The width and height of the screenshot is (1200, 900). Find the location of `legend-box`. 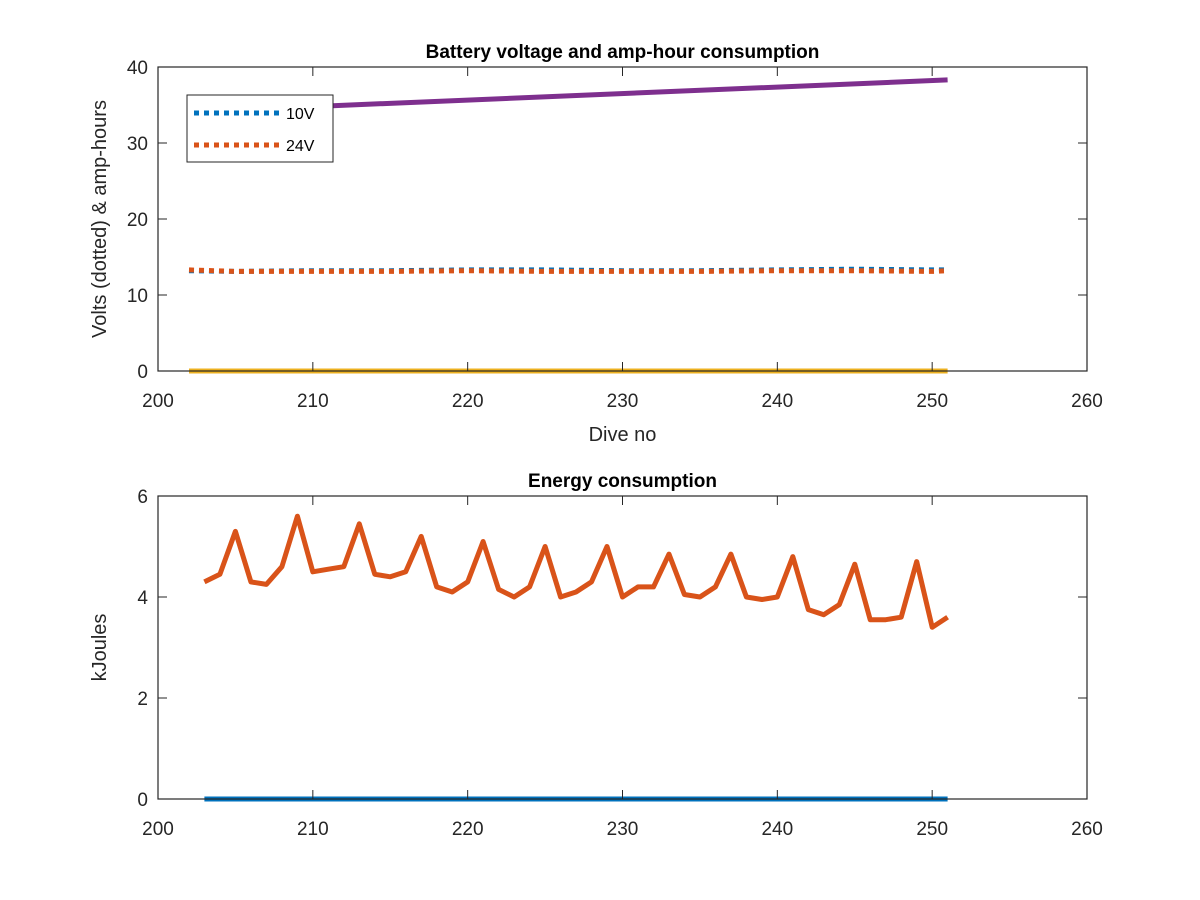

legend-box is located at coordinates (260, 128).